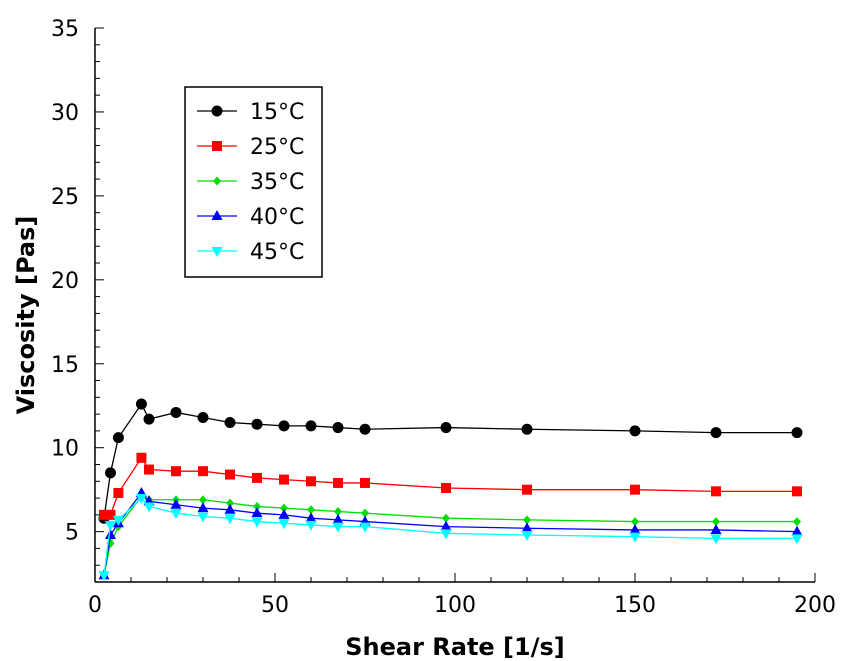 This screenshot has height=661, width=843. I want to click on legend-label-4: 45°C, so click(277, 252).